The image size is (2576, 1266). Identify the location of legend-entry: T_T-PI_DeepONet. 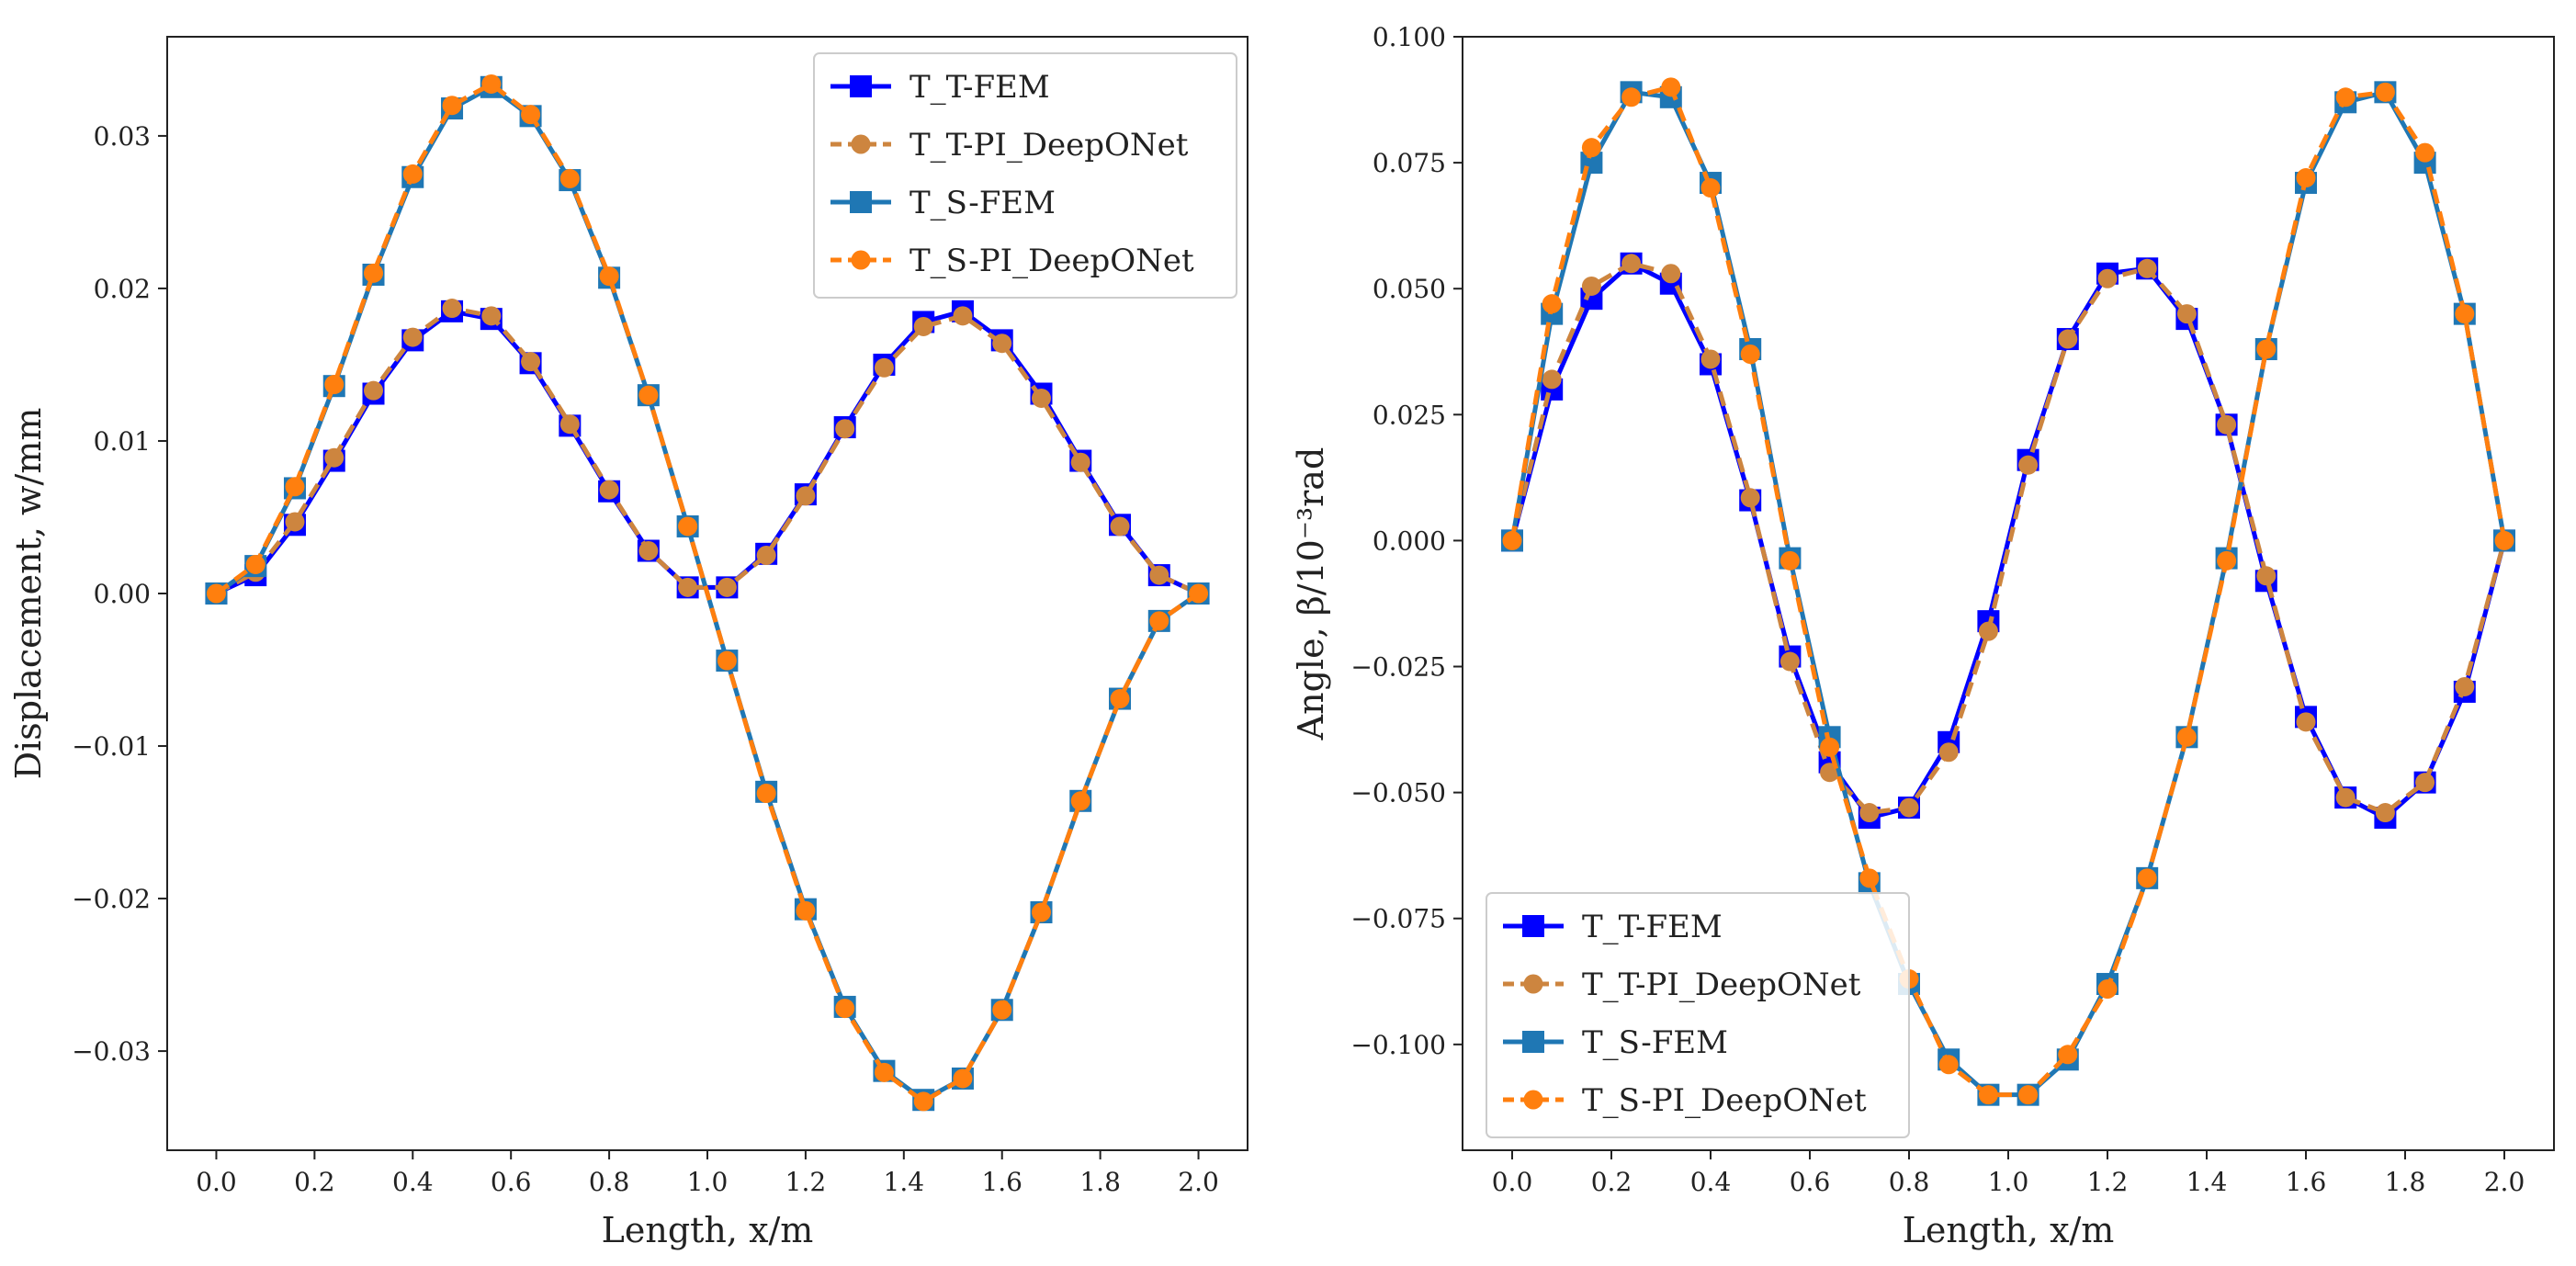
(1049, 146).